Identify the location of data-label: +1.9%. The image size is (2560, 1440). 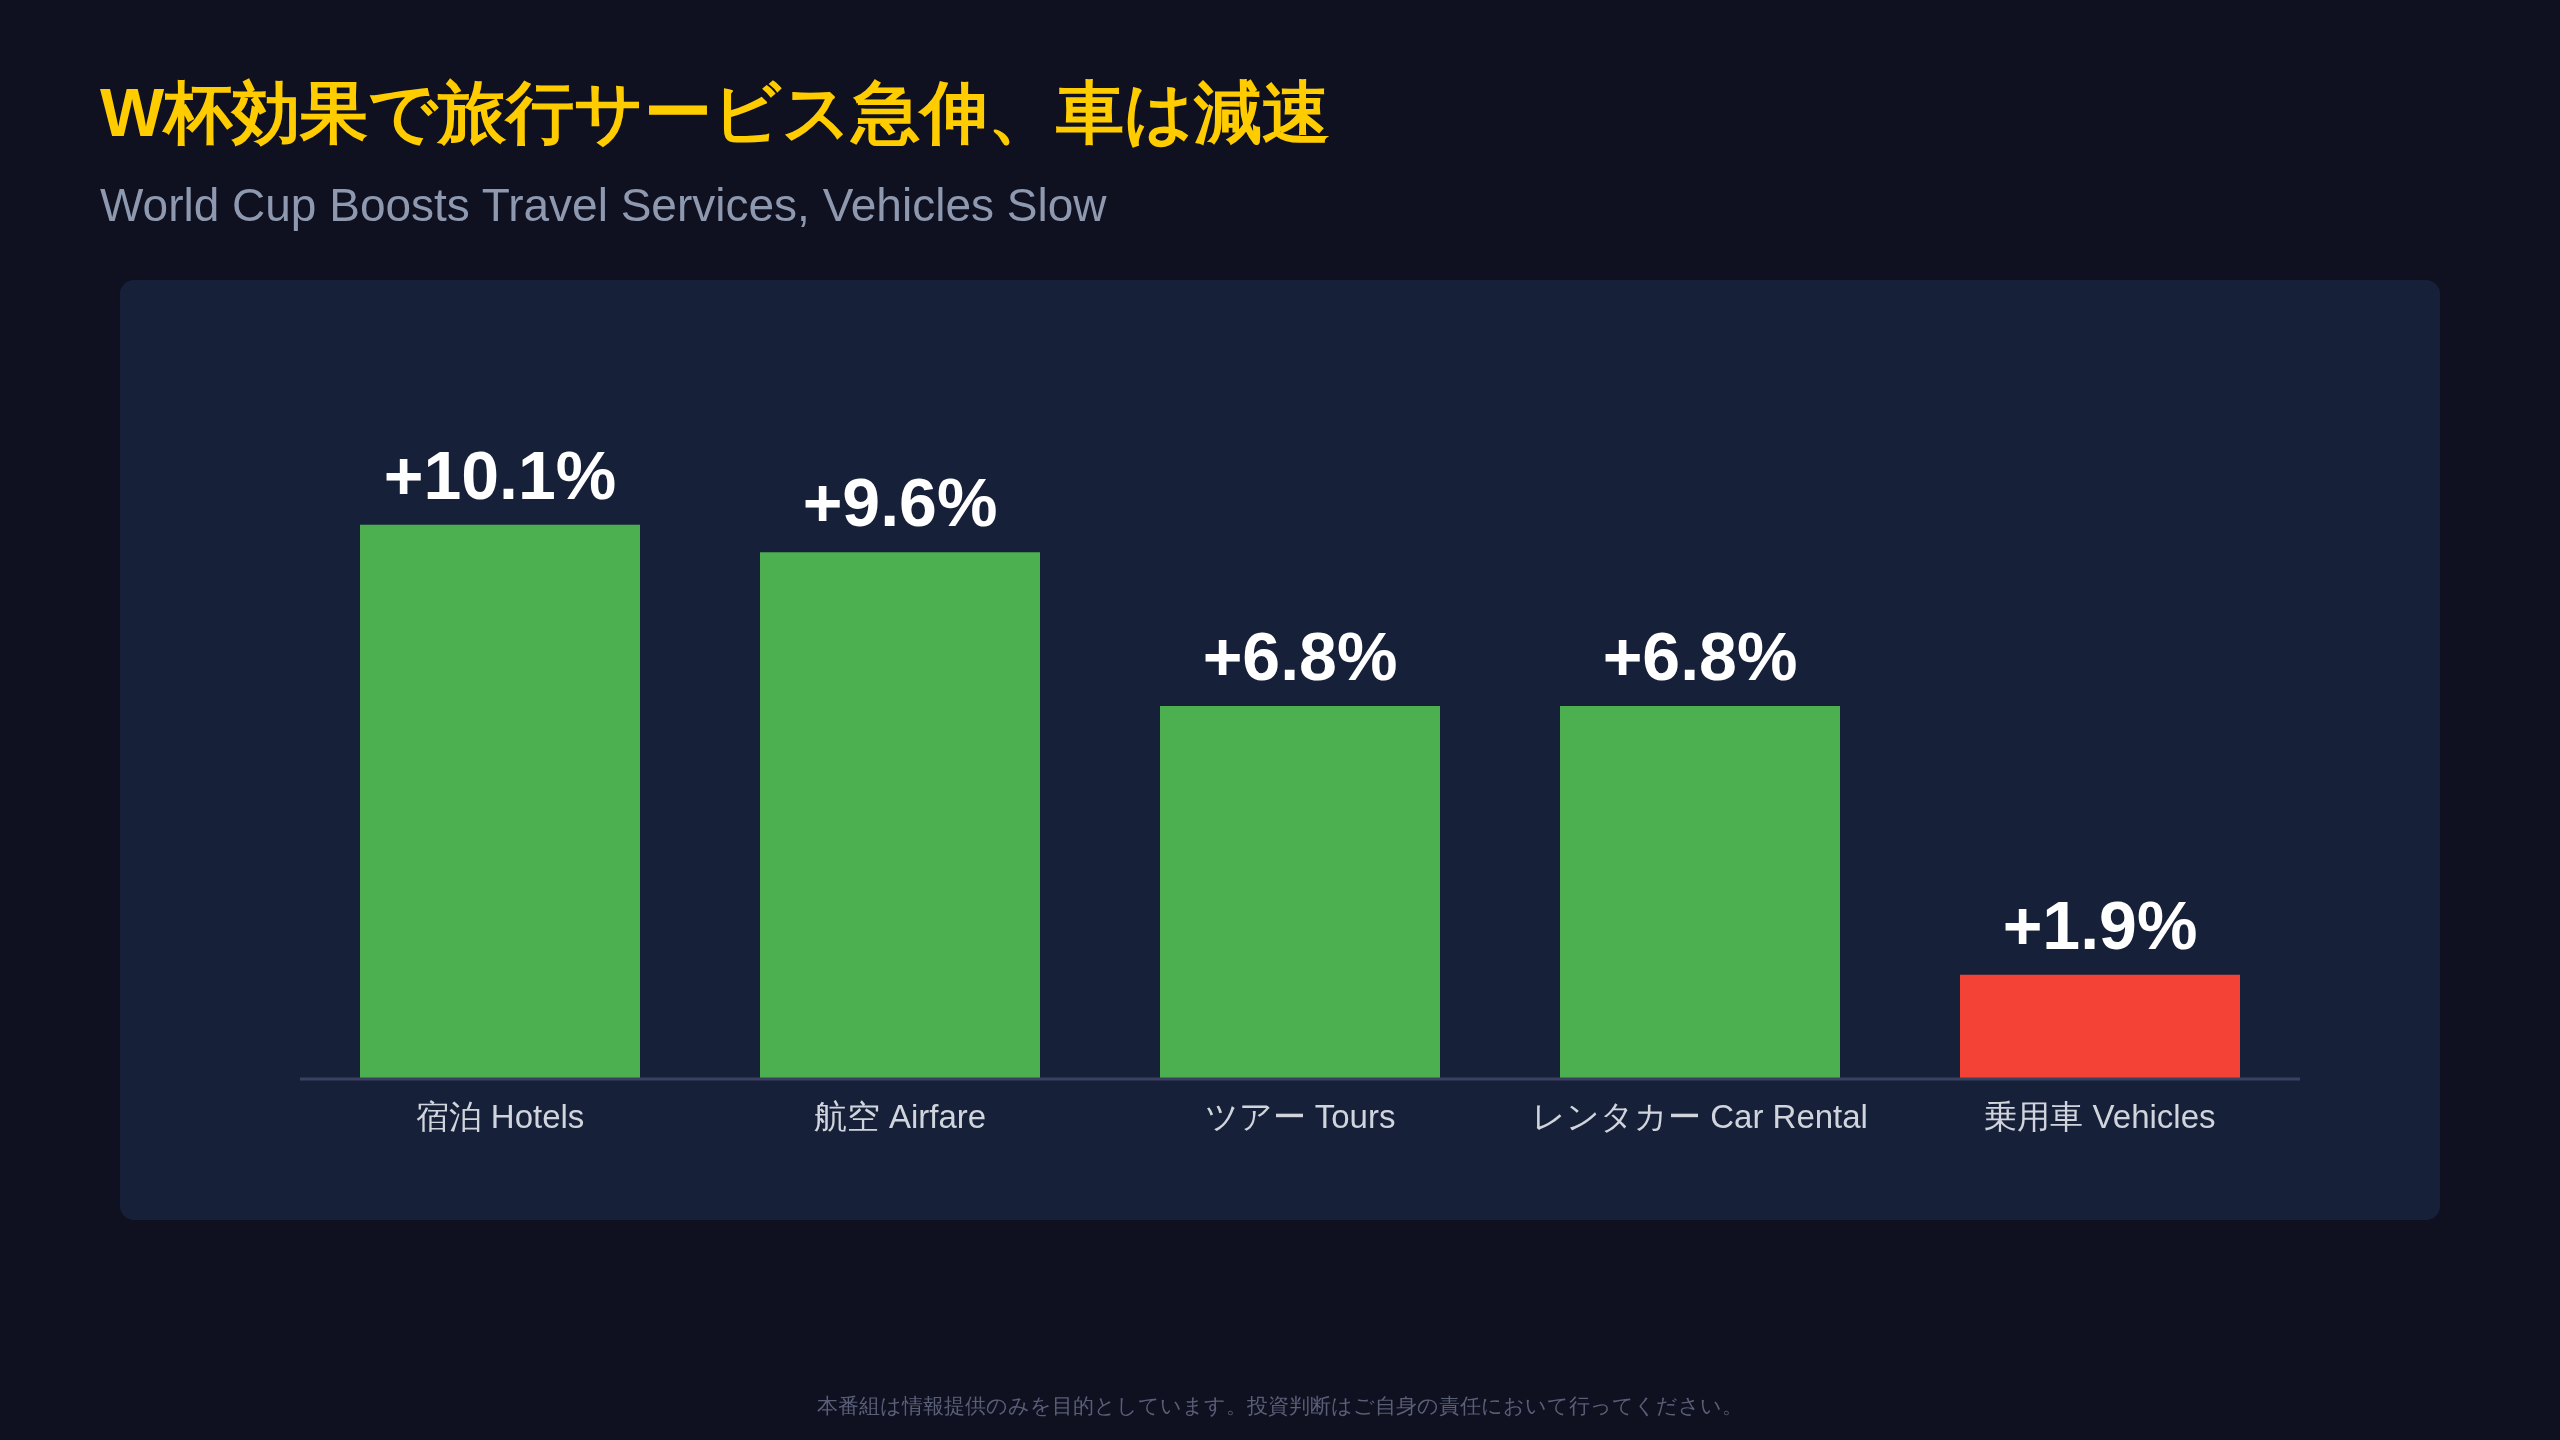
(2100, 924).